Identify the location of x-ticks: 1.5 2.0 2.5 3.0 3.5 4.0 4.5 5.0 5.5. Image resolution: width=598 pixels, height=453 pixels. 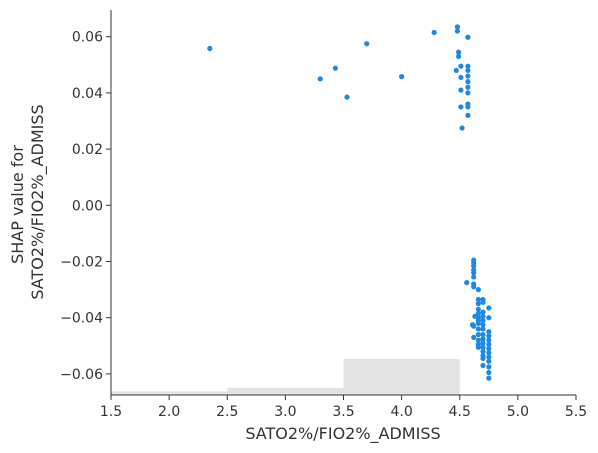
(343, 407).